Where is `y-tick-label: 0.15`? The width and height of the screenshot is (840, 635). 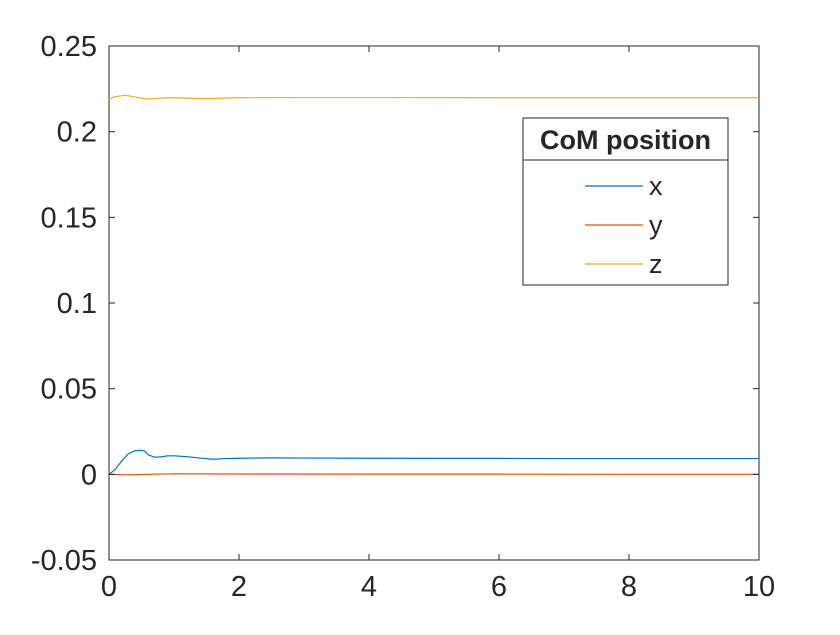 y-tick-label: 0.15 is located at coordinates (69, 218).